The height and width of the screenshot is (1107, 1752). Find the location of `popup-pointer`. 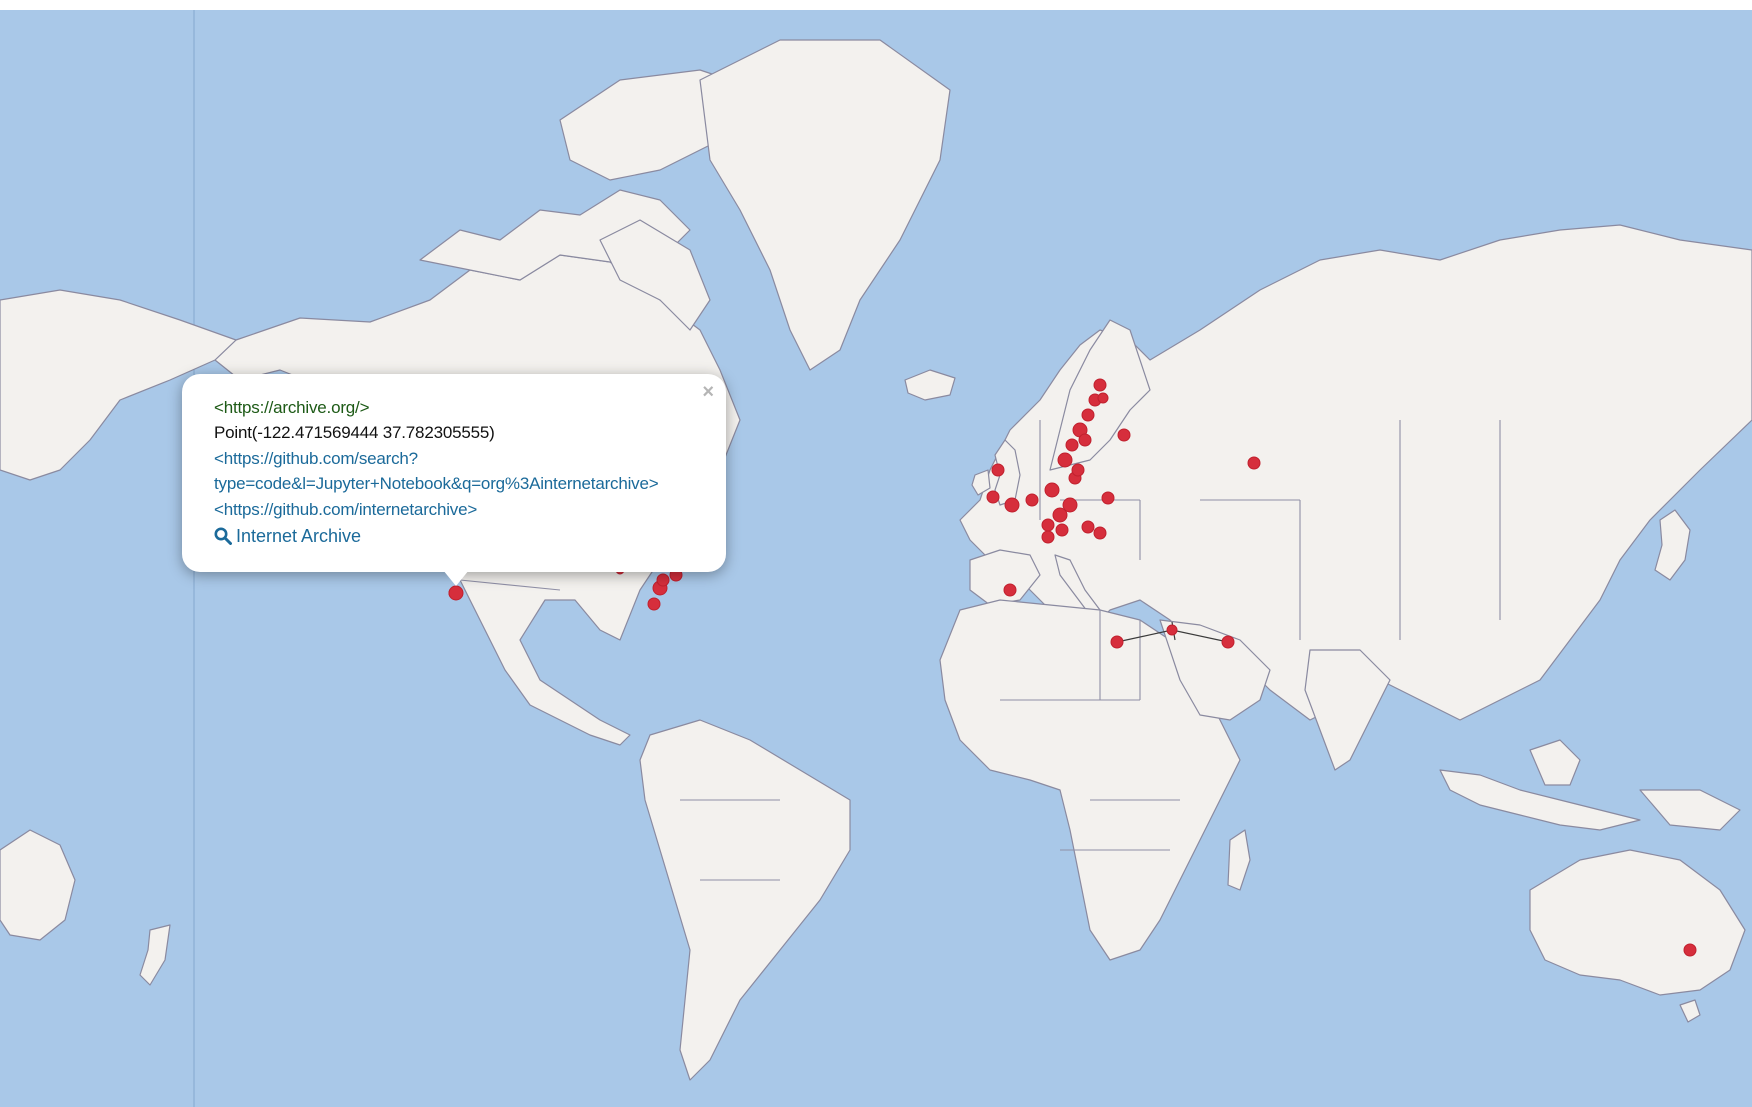

popup-pointer is located at coordinates (456, 578).